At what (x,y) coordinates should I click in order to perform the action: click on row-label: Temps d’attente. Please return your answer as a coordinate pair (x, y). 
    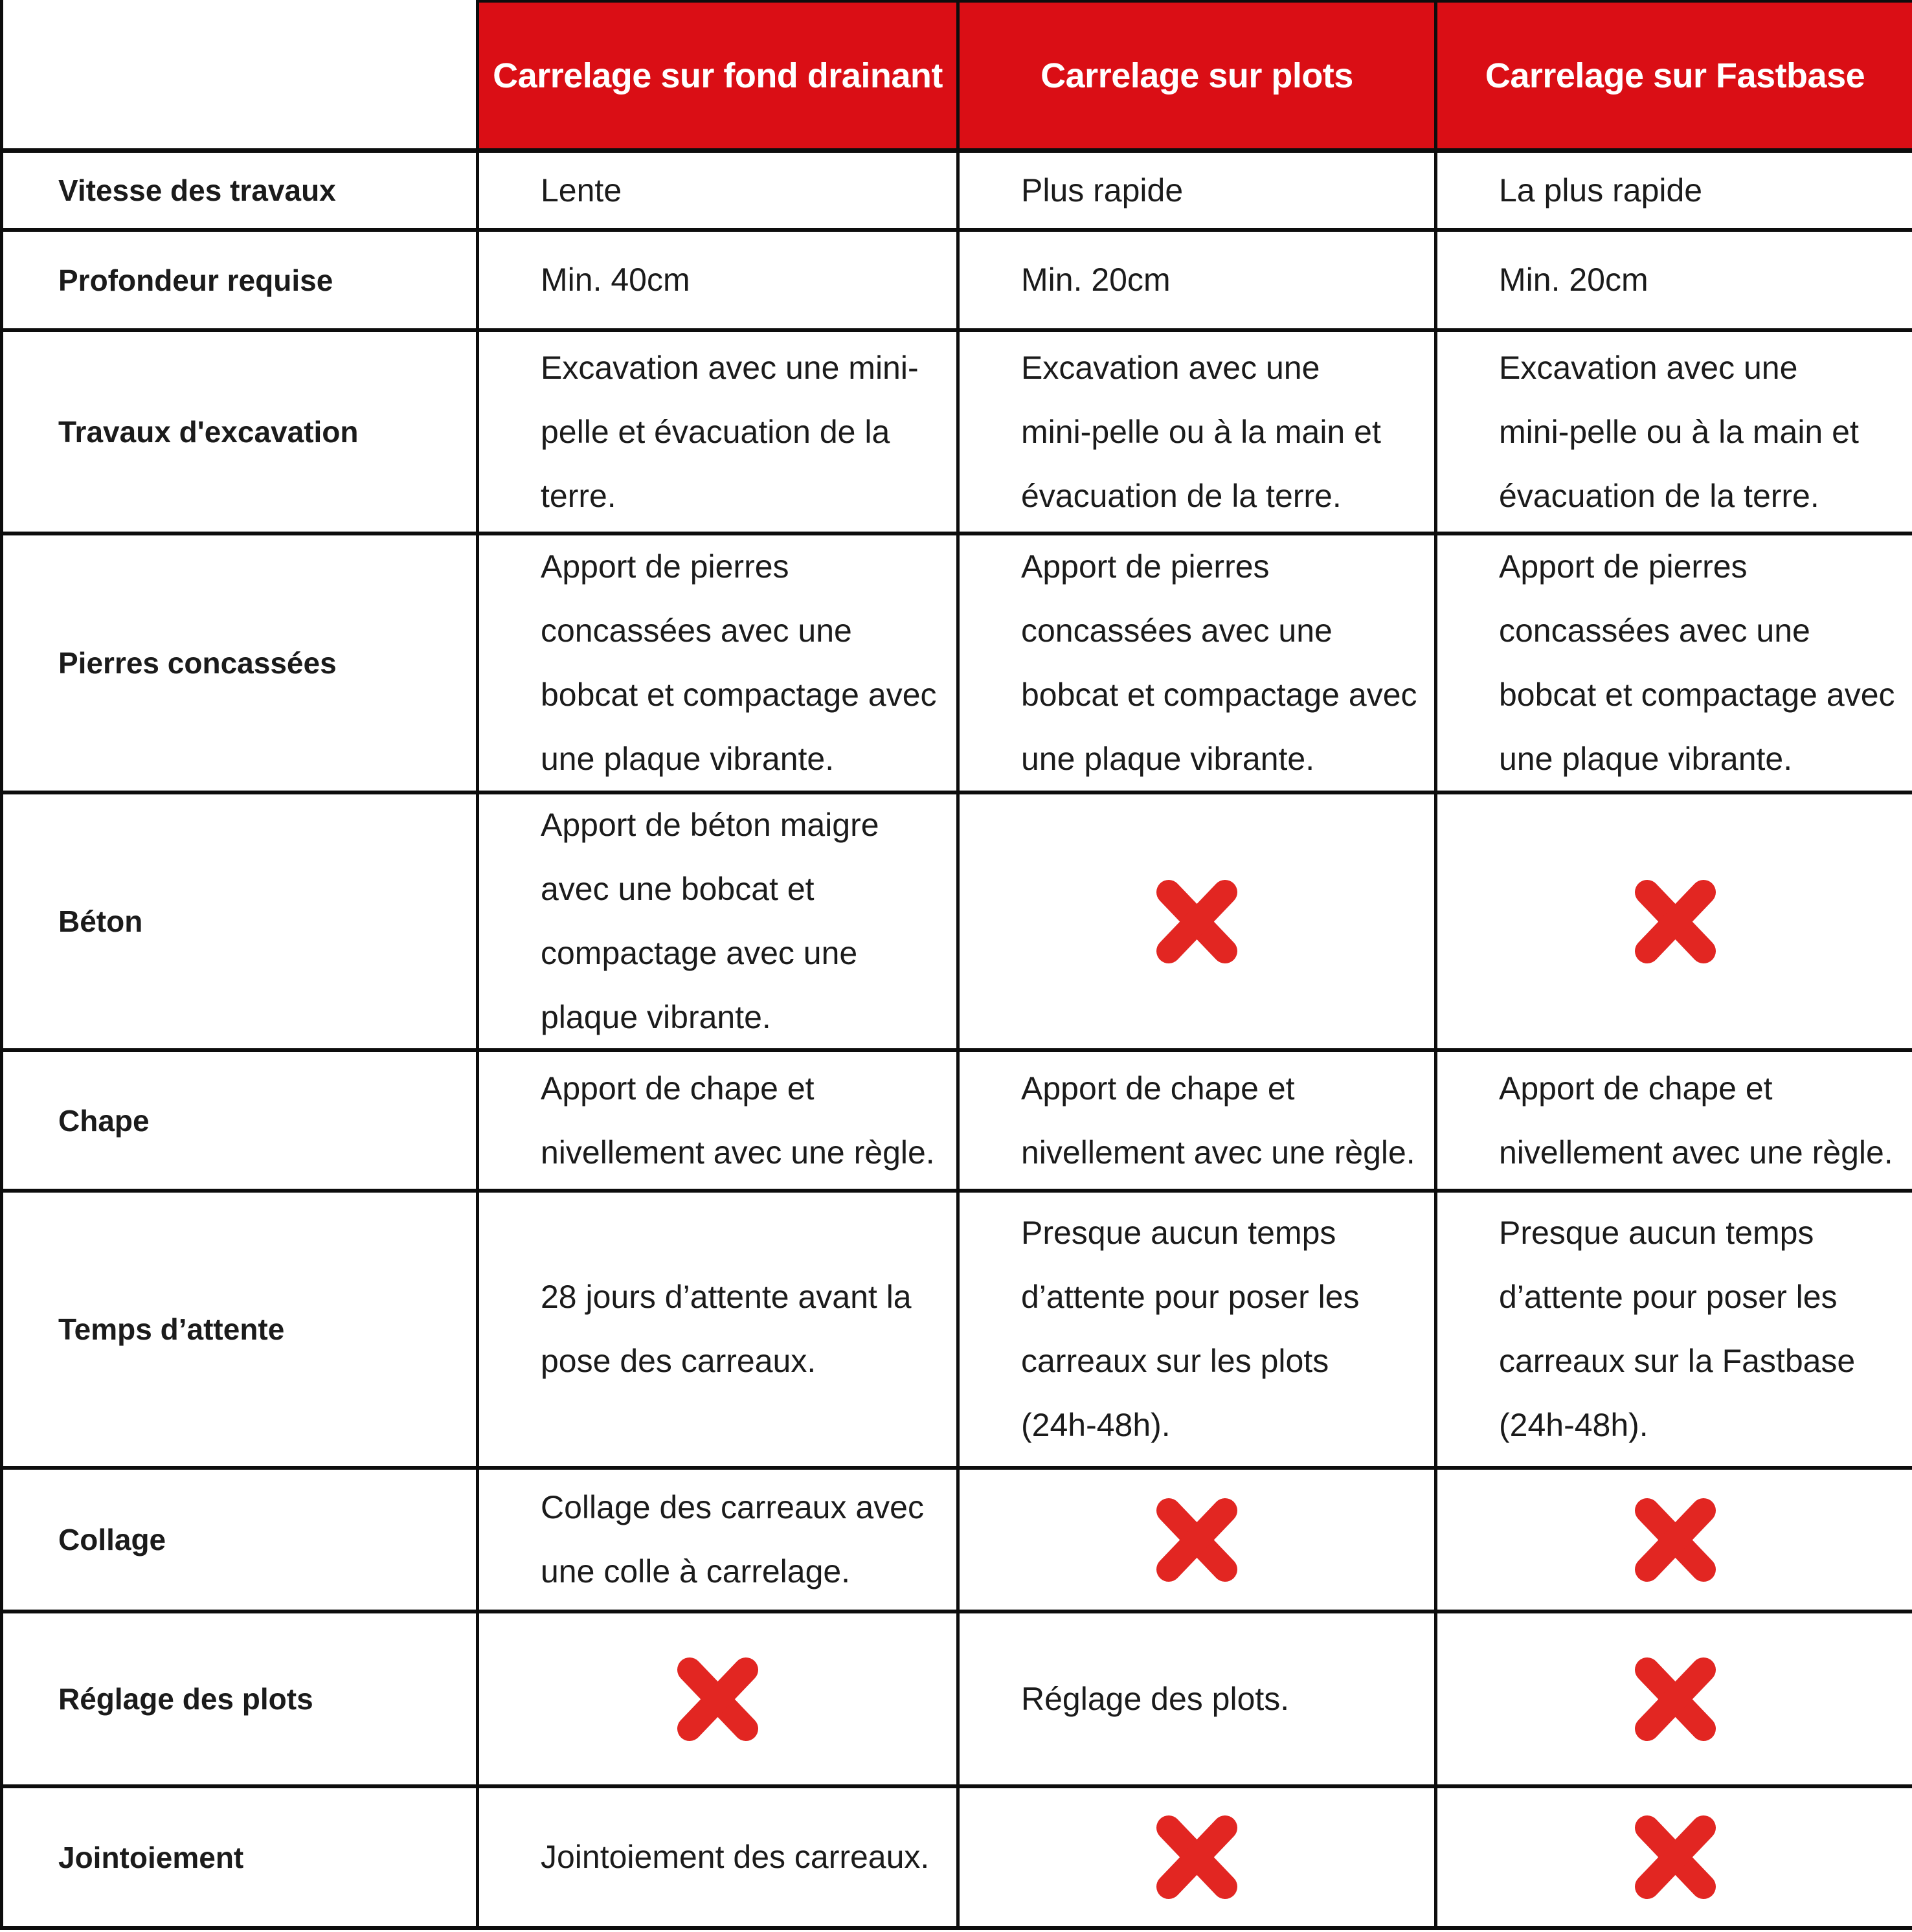
    Looking at the image, I should click on (241, 1332).